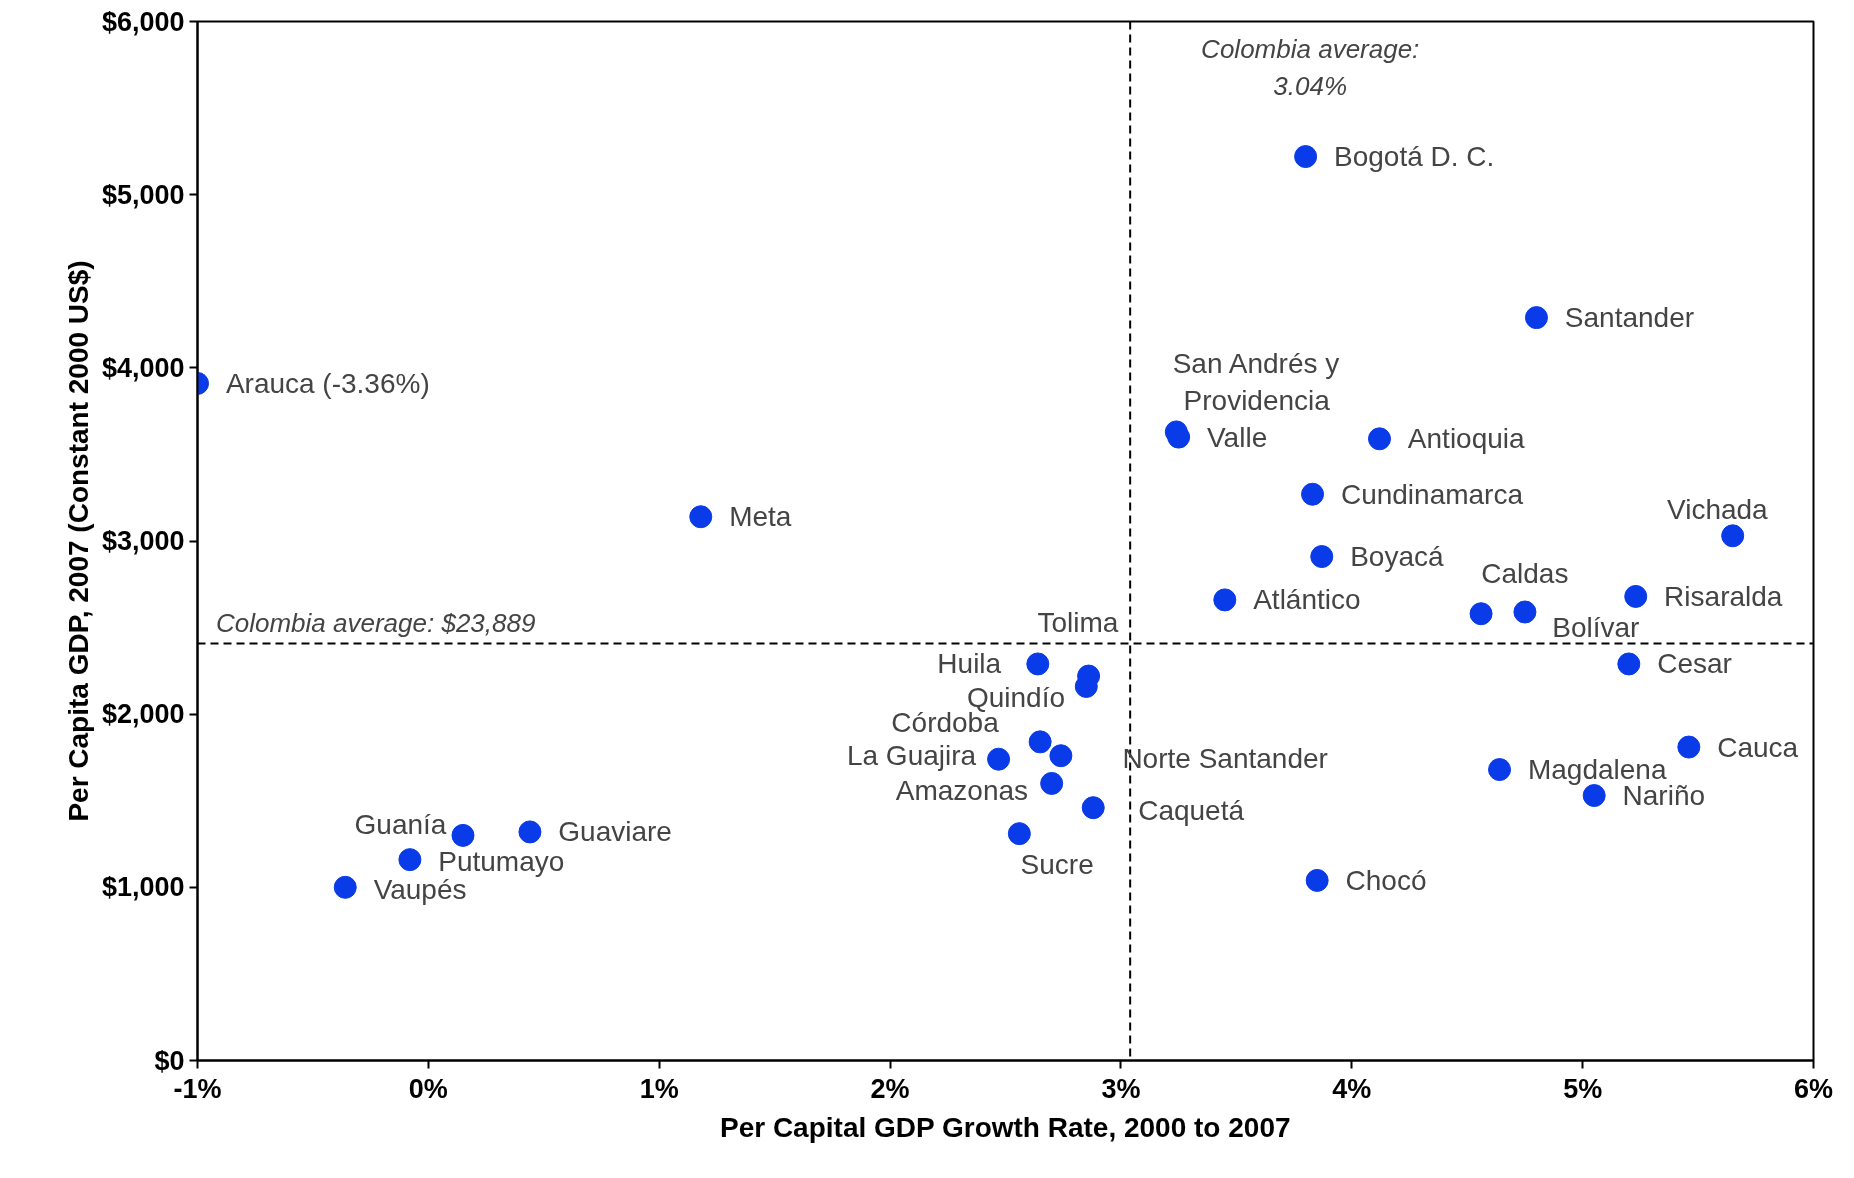 The image size is (1854, 1178). I want to click on annotation: Amazonas, so click(962, 791).